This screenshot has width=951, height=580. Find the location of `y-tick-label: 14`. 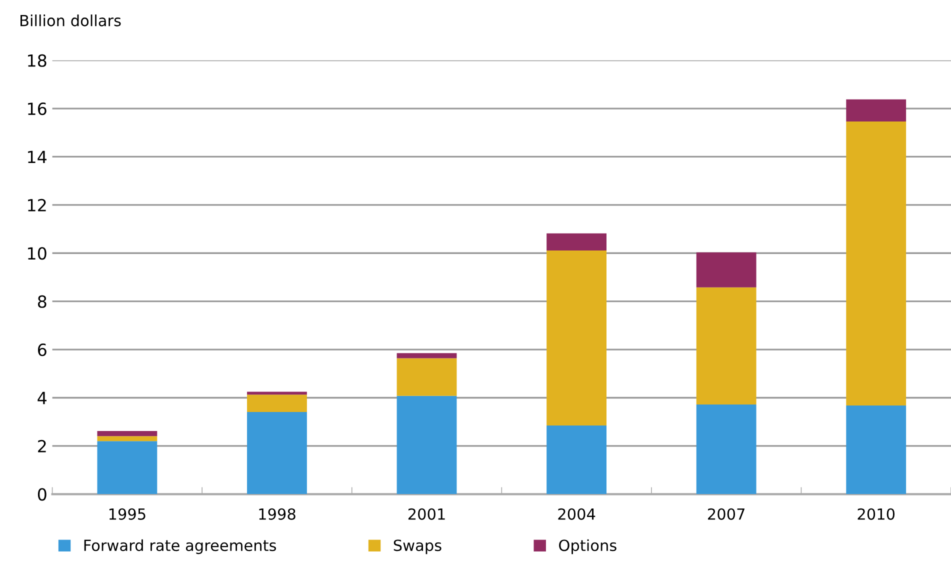

y-tick-label: 14 is located at coordinates (37, 157).